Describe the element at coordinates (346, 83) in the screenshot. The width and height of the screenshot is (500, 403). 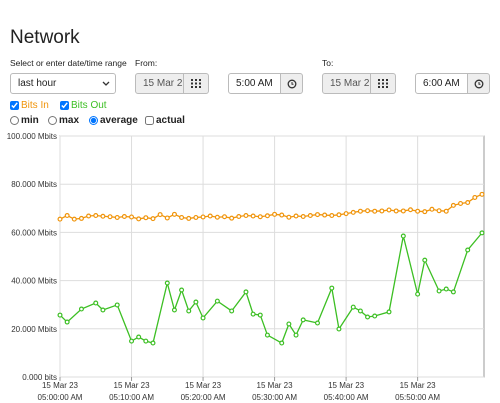
I see `to-date-input: 15 Mar 2` at that location.